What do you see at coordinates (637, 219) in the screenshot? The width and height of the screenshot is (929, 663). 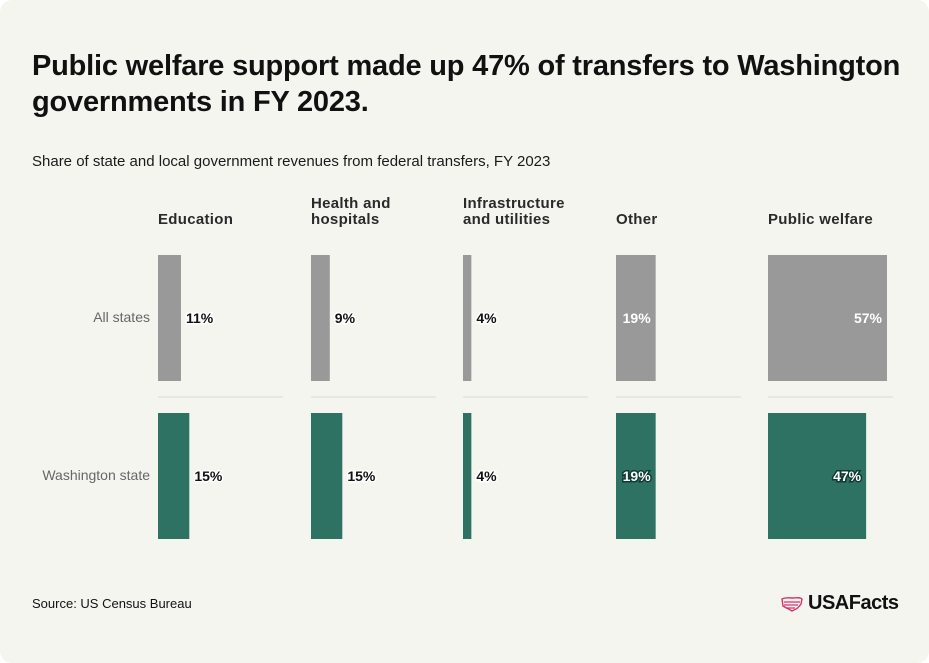 I see `column-header: Other` at bounding box center [637, 219].